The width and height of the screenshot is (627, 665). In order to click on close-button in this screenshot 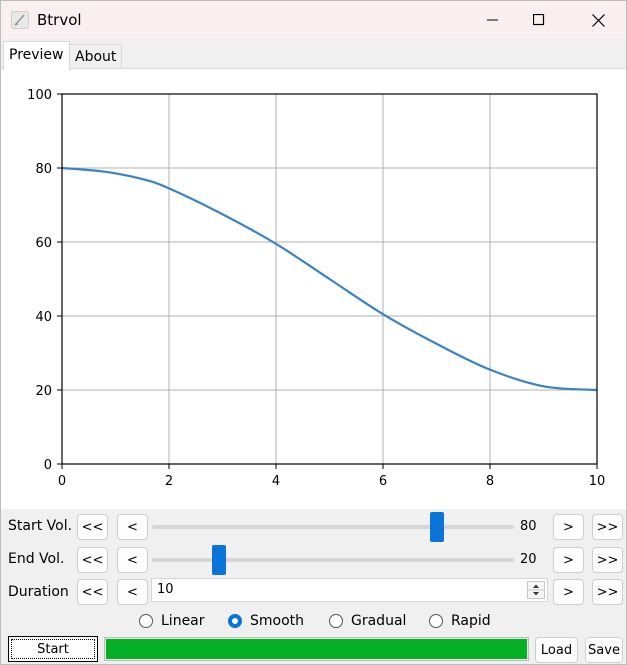, I will do `click(598, 20)`.